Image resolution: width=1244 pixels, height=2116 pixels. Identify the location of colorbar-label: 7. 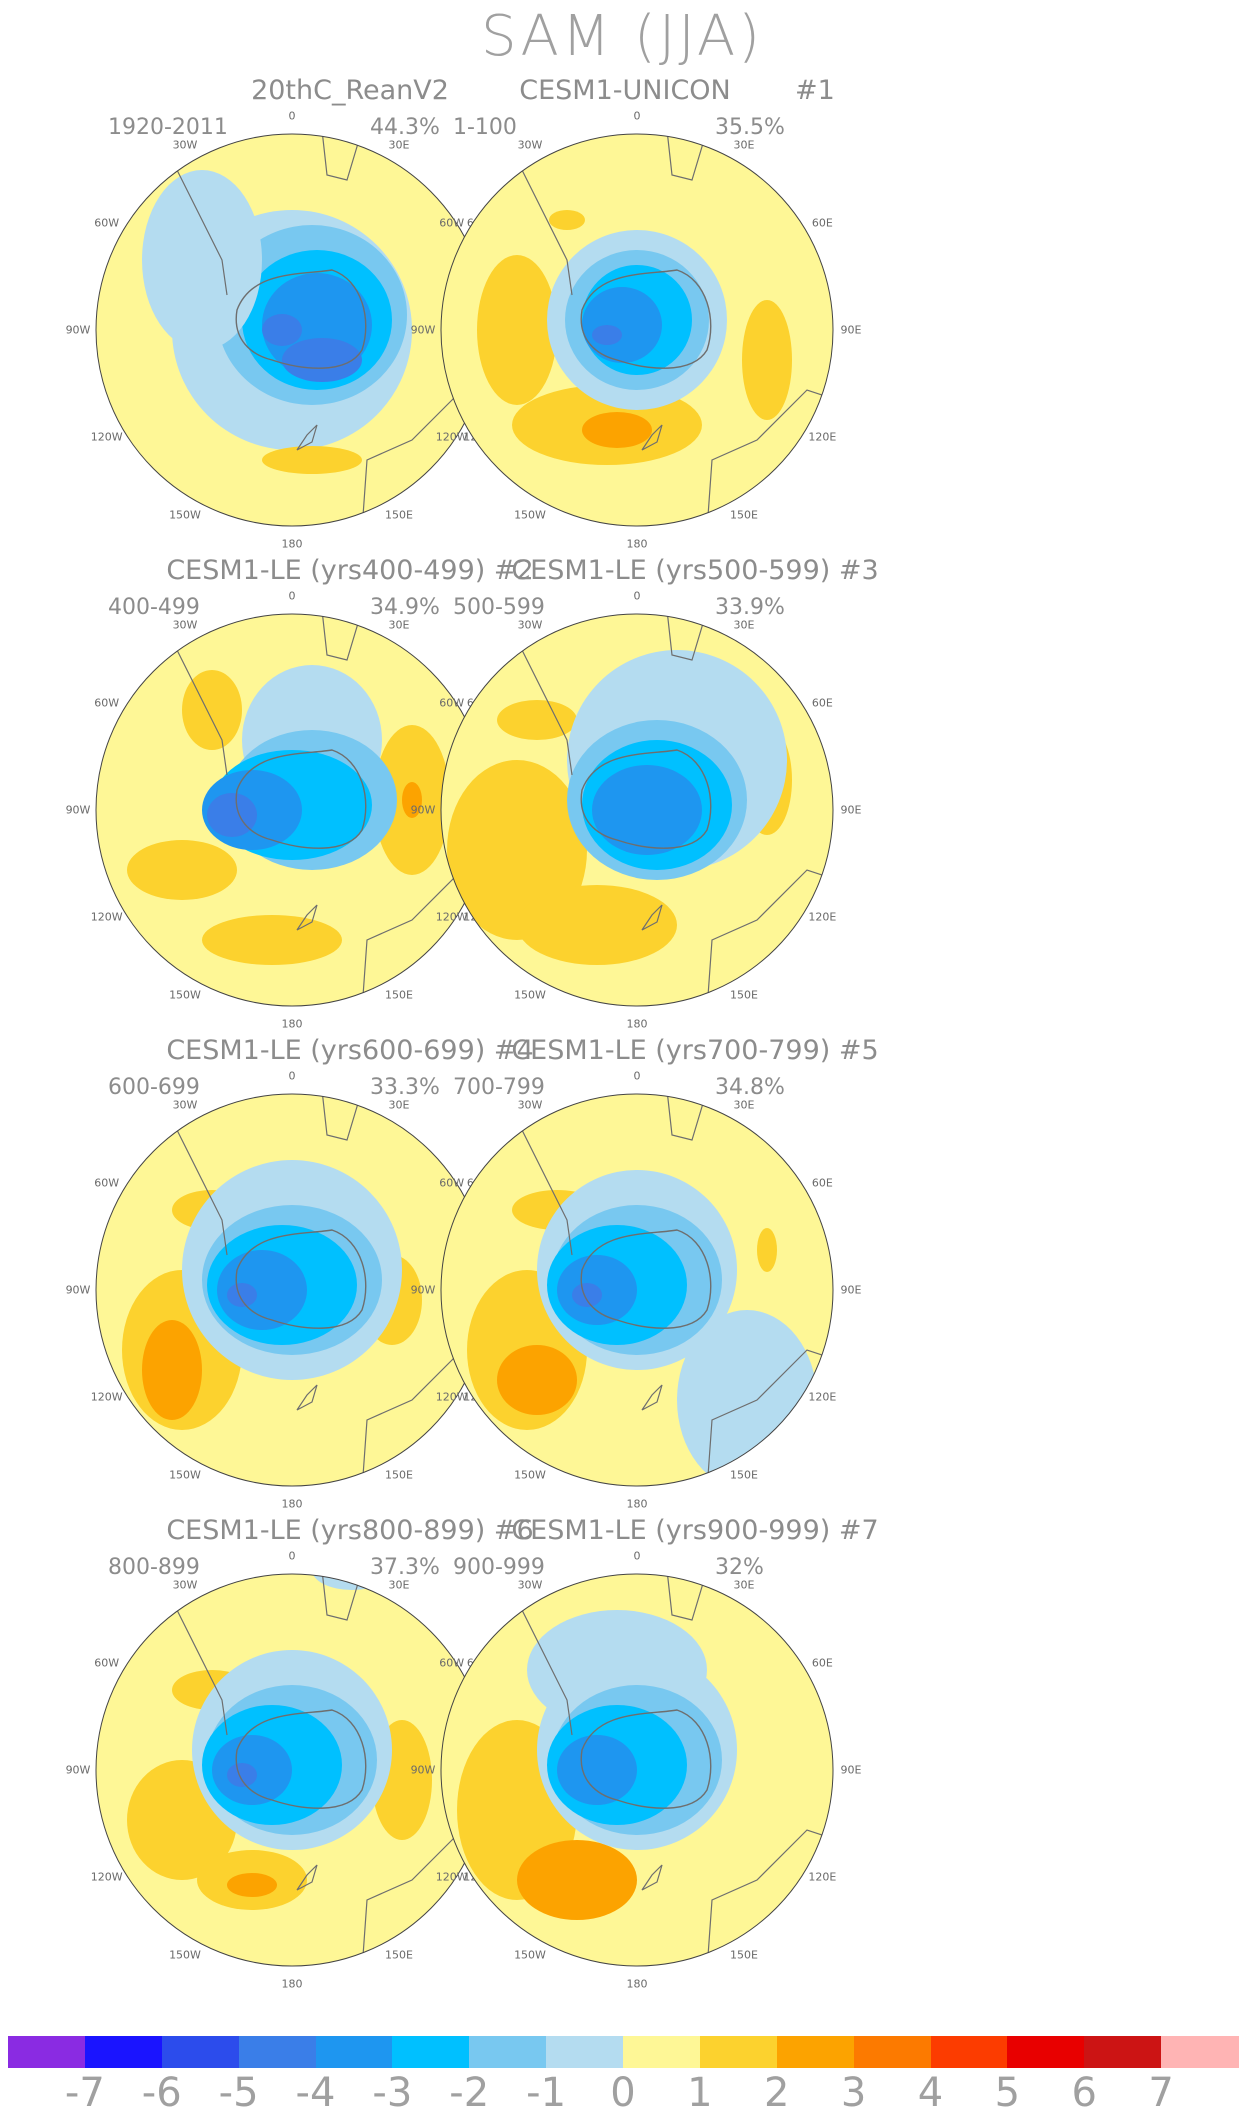
(1161, 2093).